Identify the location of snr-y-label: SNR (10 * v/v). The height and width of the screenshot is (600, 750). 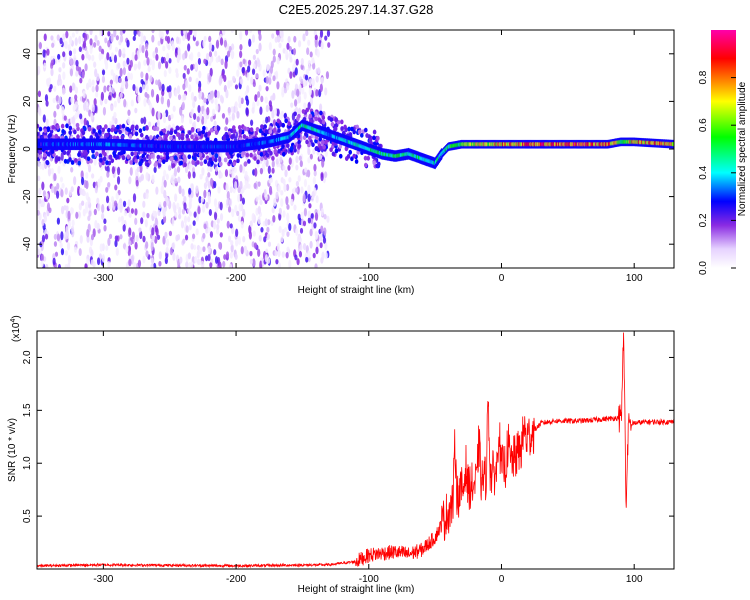
(12, 450).